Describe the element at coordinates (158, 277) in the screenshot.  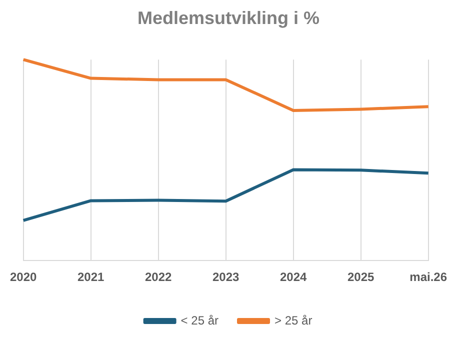
I see `x-tick-label: 2022` at that location.